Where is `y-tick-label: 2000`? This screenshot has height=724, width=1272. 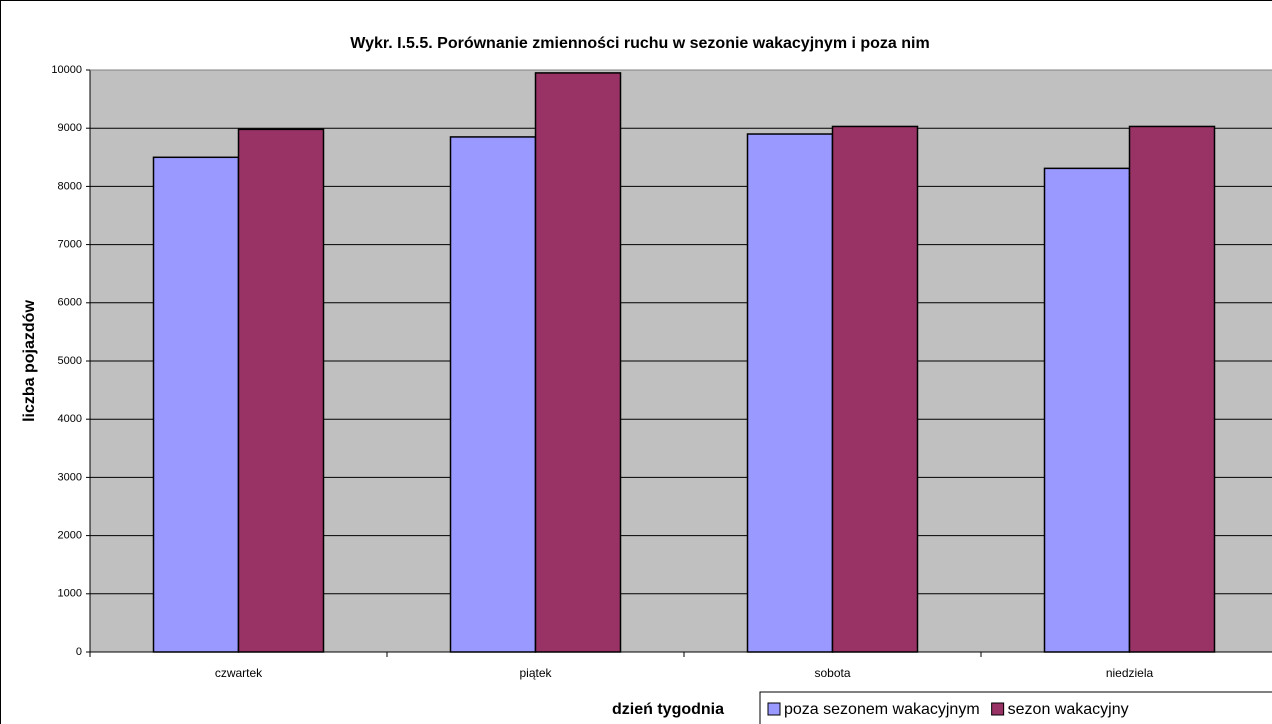
y-tick-label: 2000 is located at coordinates (70, 536).